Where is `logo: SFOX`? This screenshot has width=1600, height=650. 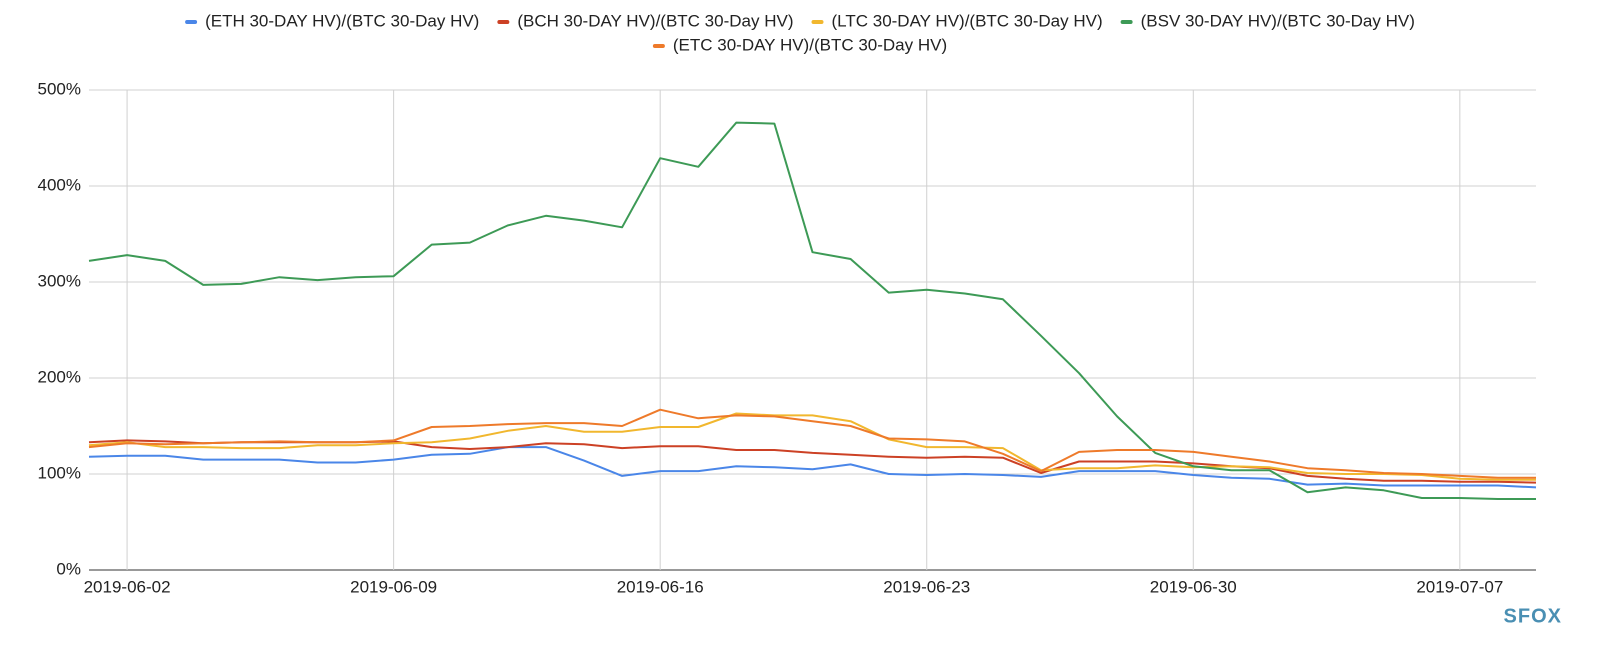
logo: SFOX is located at coordinates (1533, 616).